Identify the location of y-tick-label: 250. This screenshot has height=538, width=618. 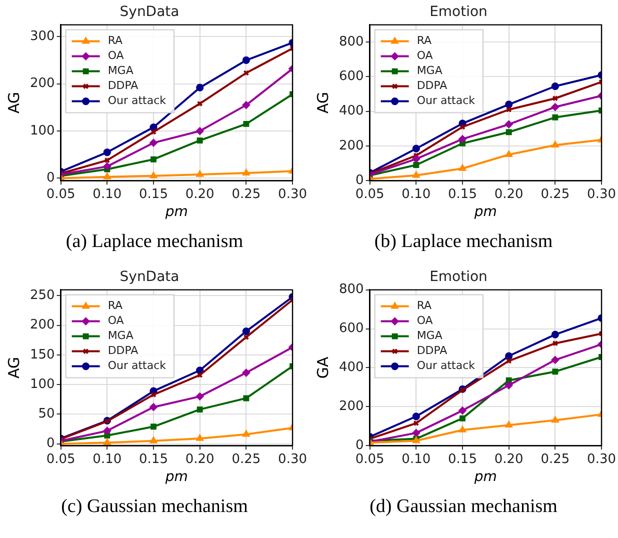
(42, 296).